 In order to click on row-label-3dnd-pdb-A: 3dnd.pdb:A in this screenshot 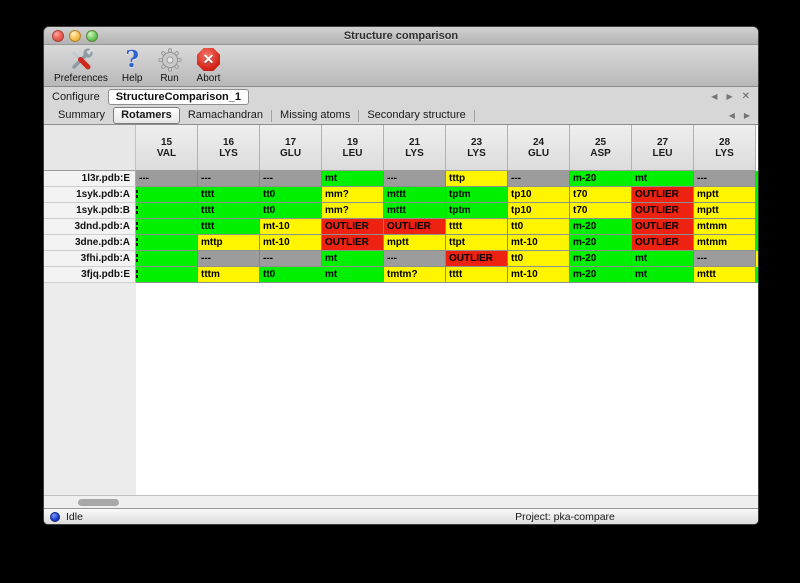, I will do `click(90, 227)`.